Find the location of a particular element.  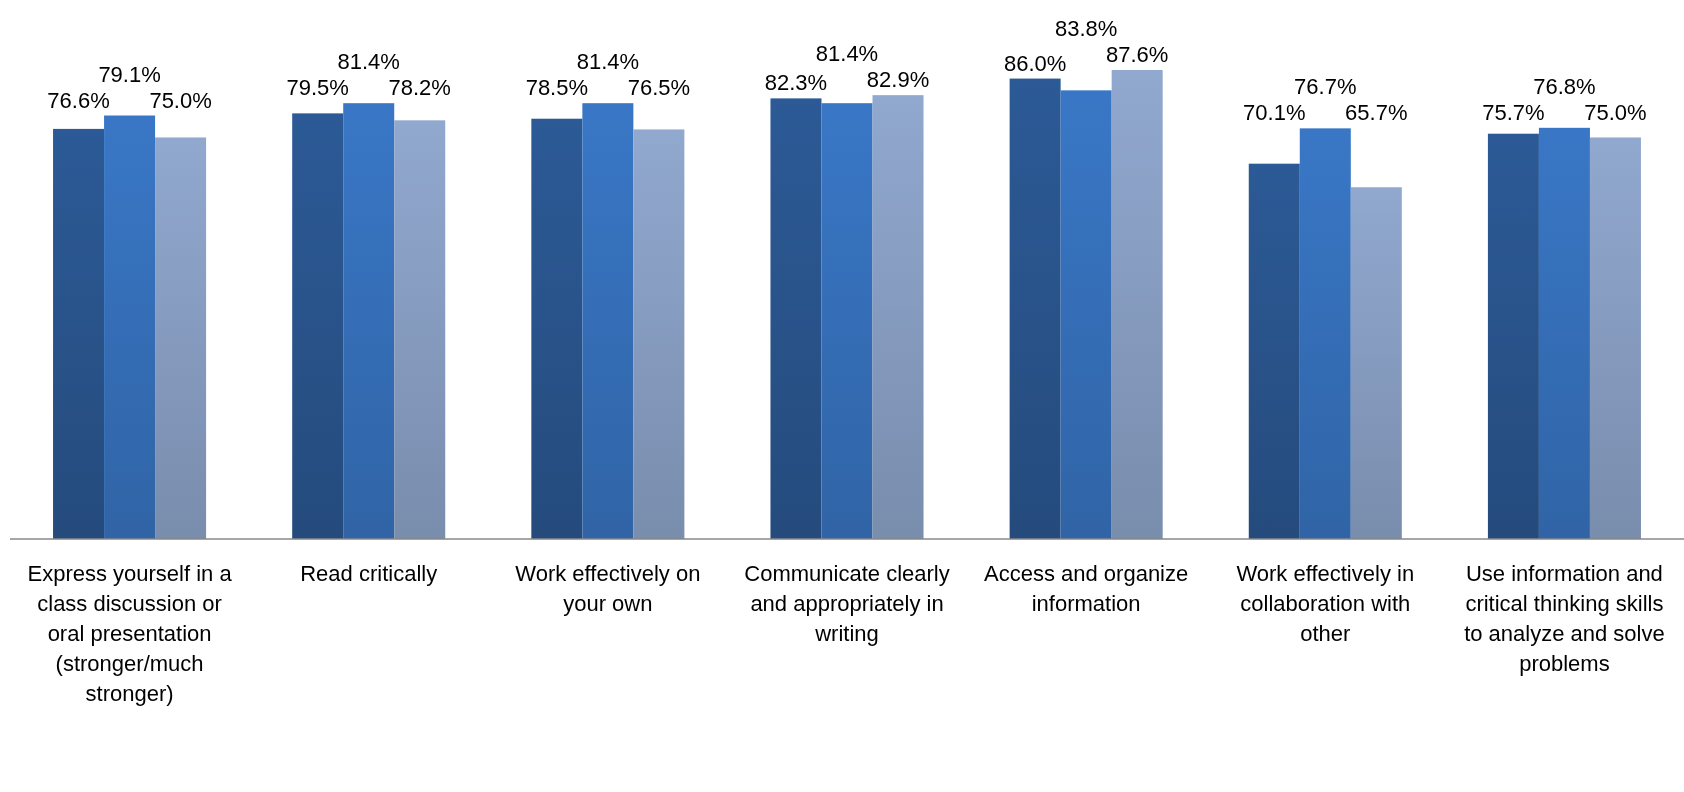

data-label: 70.1% is located at coordinates (1274, 113).